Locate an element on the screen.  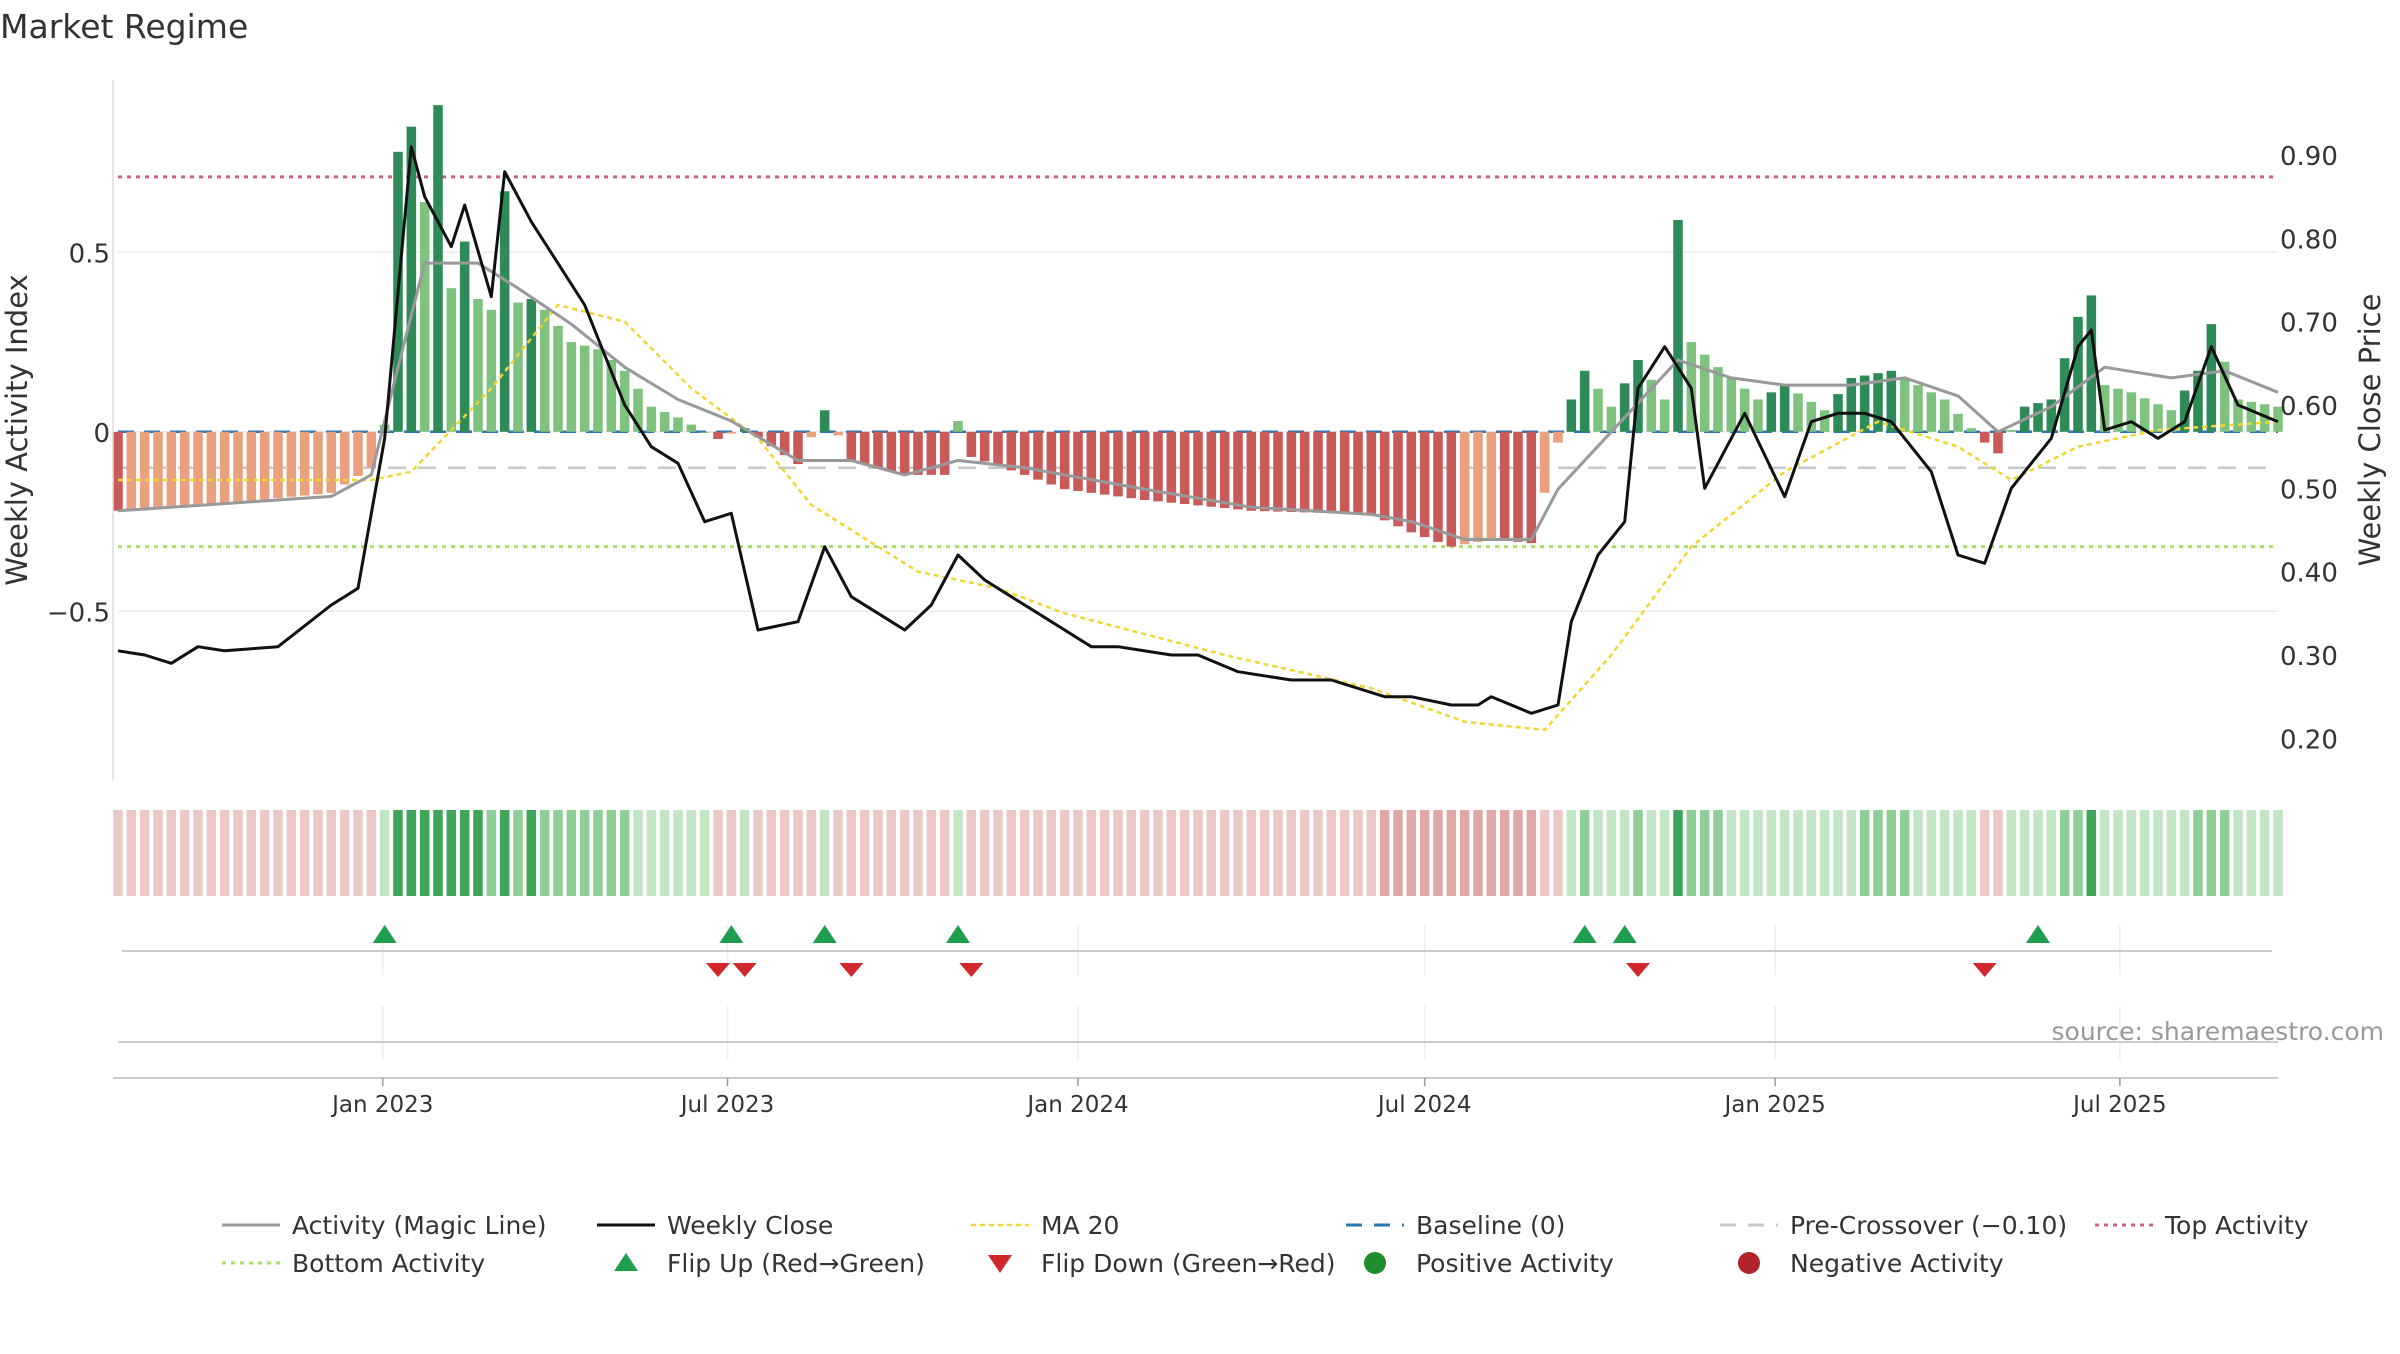
legend-label: Flip Up (Red→Green) is located at coordinates (796, 1263).